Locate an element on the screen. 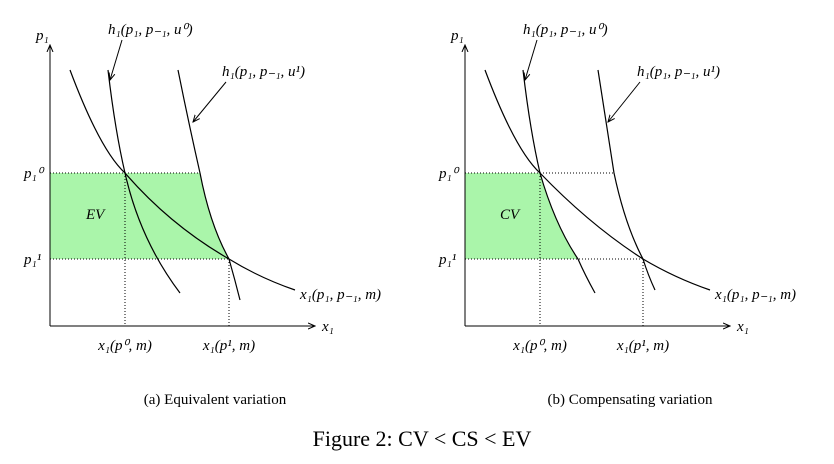 This screenshot has height=464, width=834. region-label: EV is located at coordinates (95, 215).